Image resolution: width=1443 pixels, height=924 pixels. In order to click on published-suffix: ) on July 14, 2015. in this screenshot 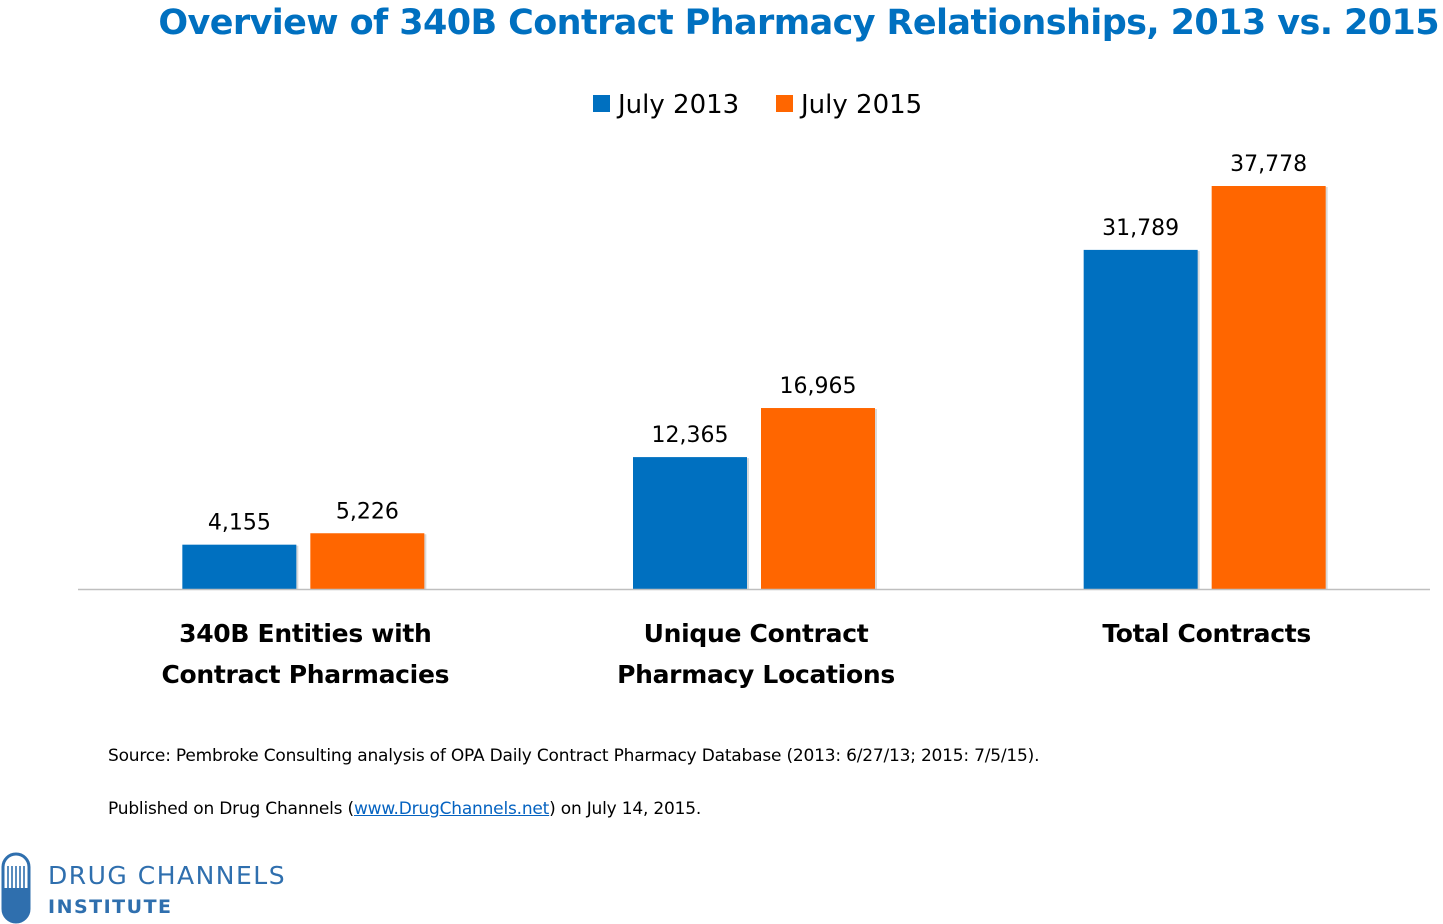, I will do `click(625, 809)`.